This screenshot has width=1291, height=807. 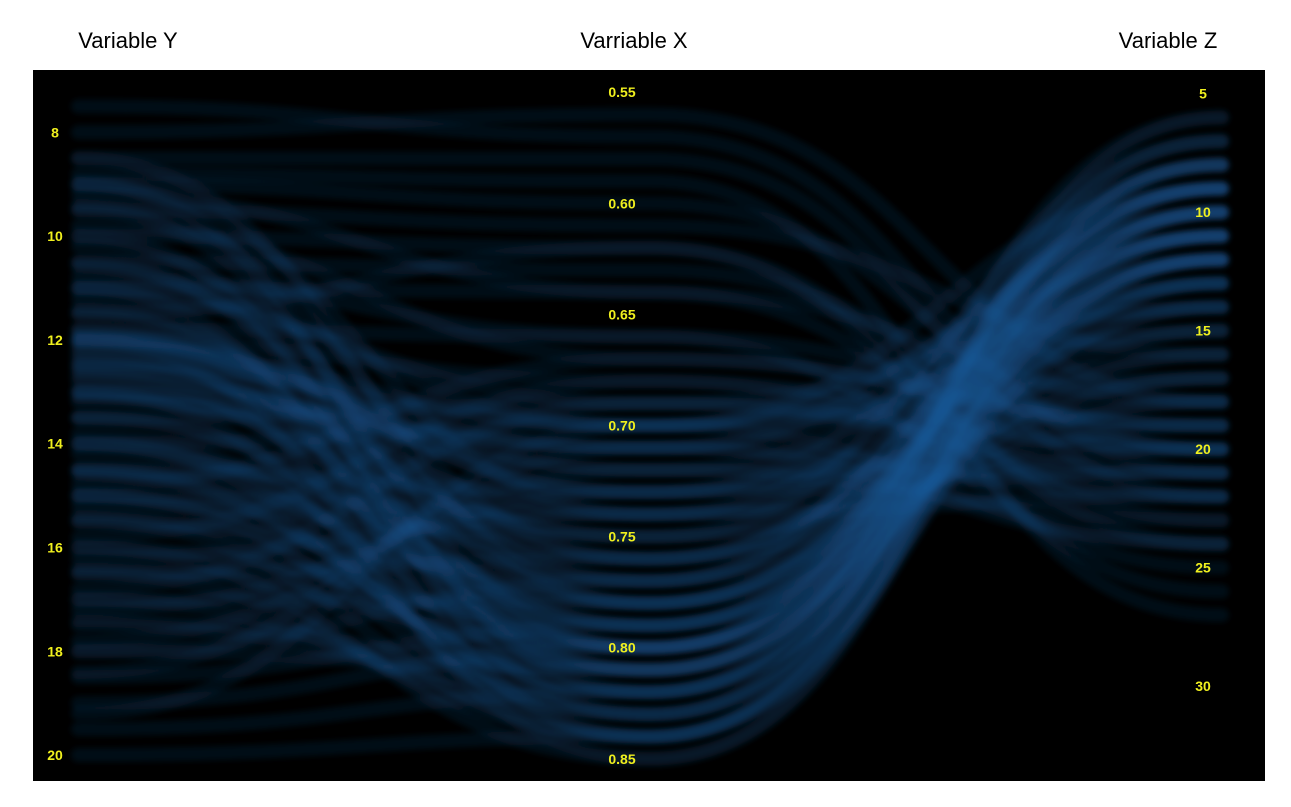 I want to click on axis-x: Varriable X 0.55 0.60 0.65 0.70 0.75 0.80 0.85, so click(x=634, y=397).